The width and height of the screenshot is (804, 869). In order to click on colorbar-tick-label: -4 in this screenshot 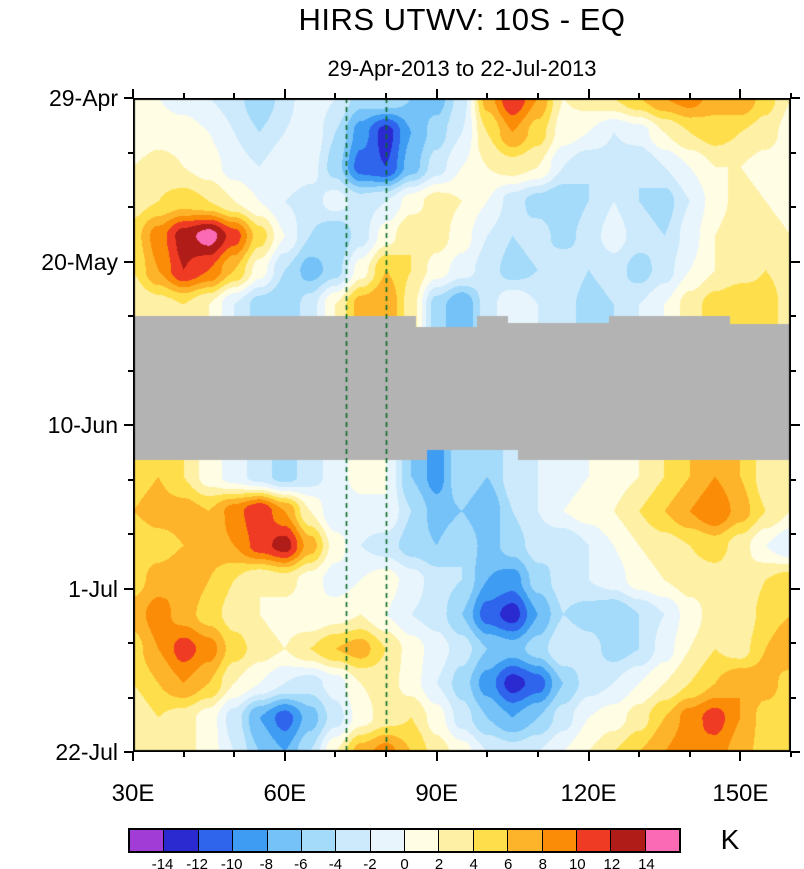, I will do `click(335, 862)`.